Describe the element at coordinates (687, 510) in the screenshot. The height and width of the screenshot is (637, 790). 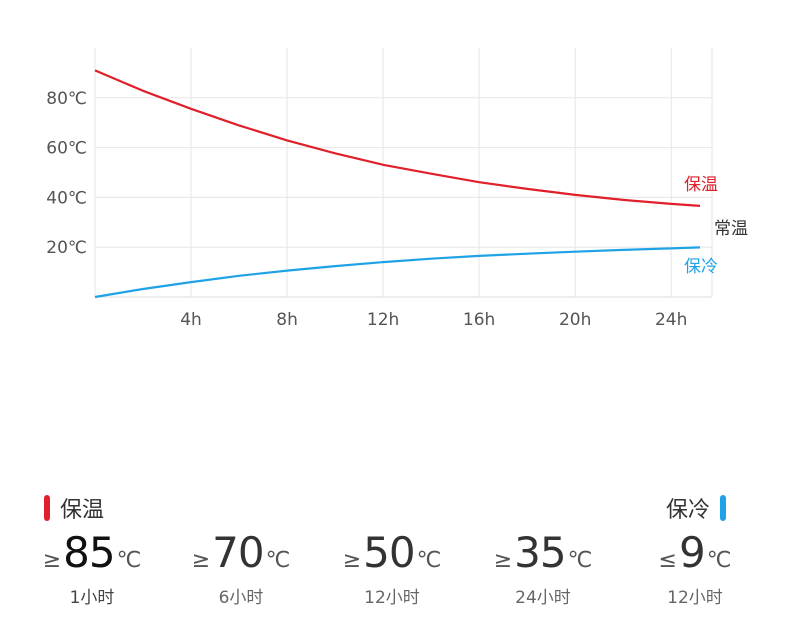
I see `legend-keep-cold-label: 保冷` at that location.